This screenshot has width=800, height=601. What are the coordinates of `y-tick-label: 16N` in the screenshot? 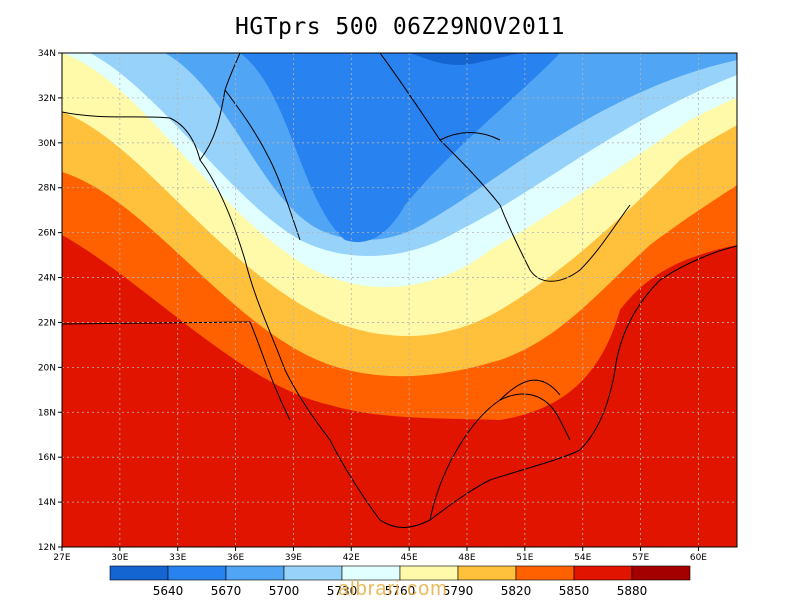 It's located at (47, 458).